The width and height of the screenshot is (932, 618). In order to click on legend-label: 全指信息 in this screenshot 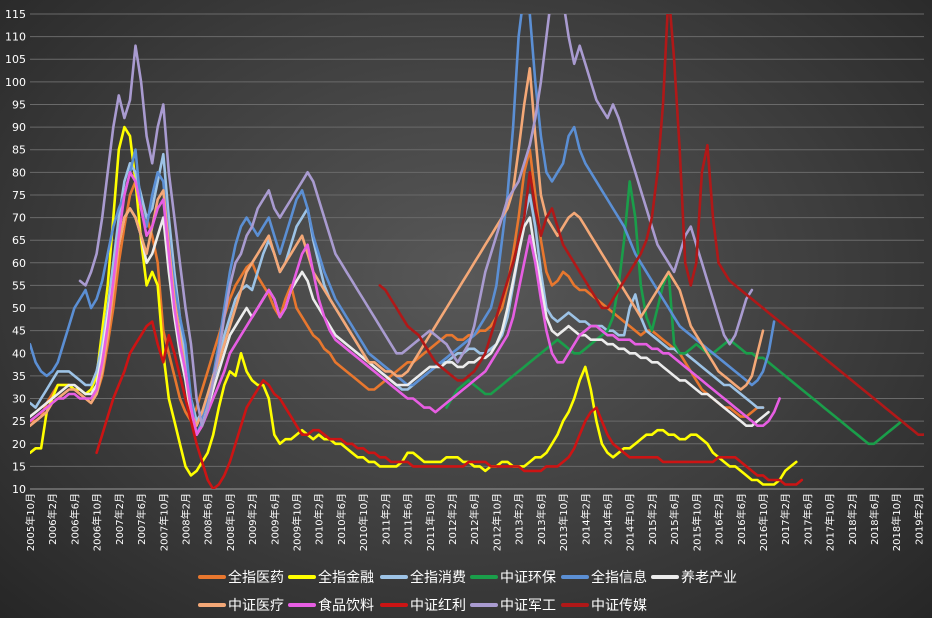, I will do `click(619, 577)`.